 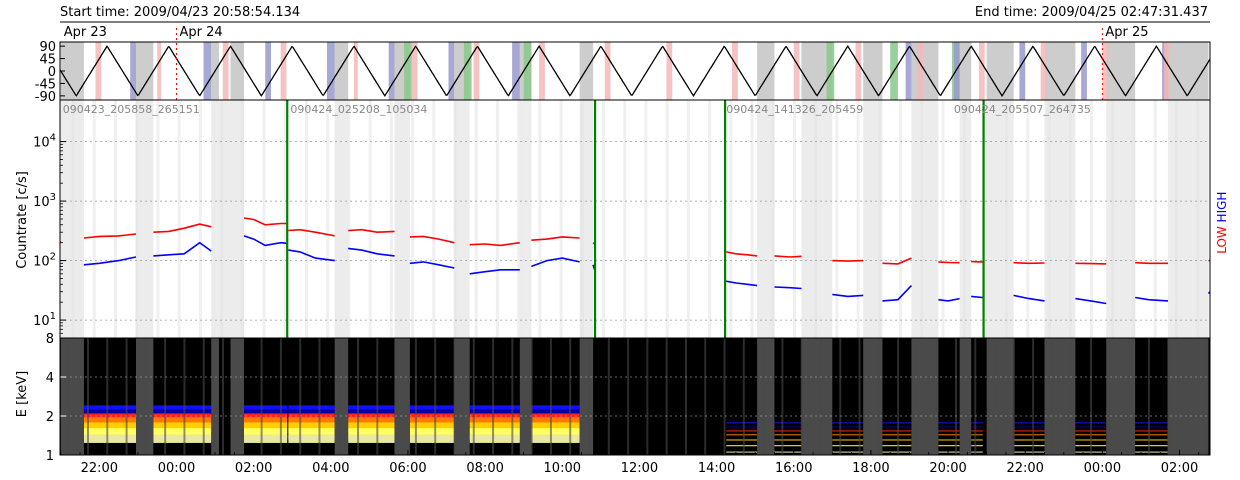 I want to click on x-tick-label: 08:00, so click(x=484, y=468).